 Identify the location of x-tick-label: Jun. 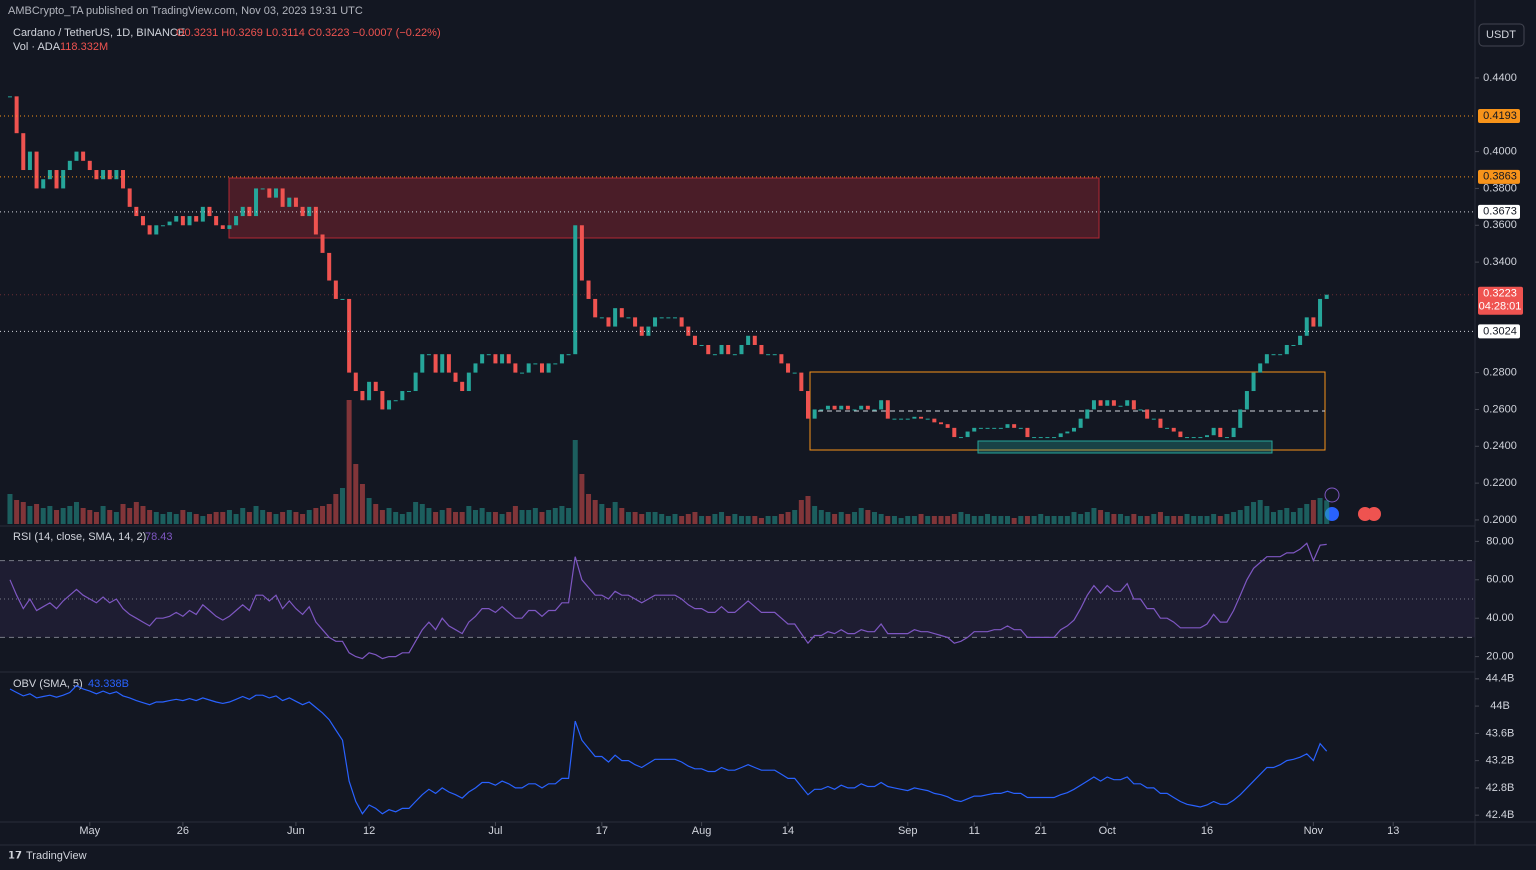
(296, 831).